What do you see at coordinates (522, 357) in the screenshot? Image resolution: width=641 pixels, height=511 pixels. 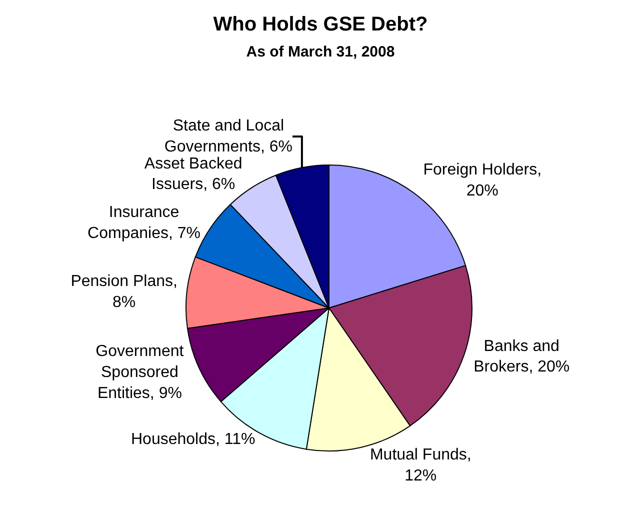 I see `slice-label: Banks and Brokers, 20%` at bounding box center [522, 357].